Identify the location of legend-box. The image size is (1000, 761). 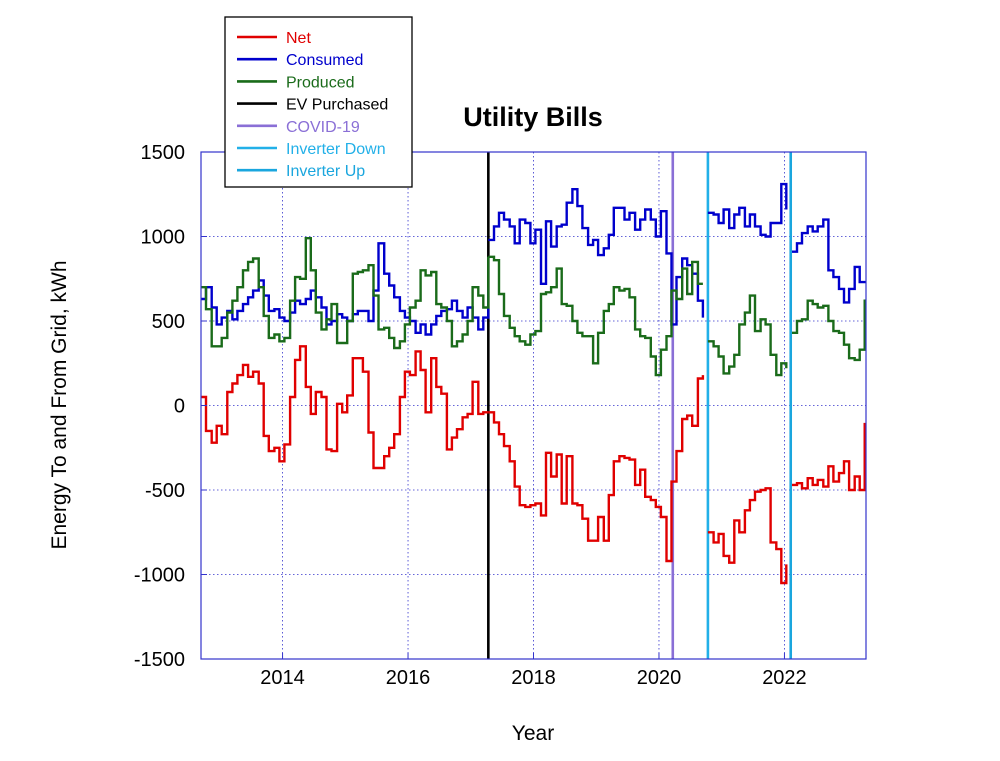
(318, 102).